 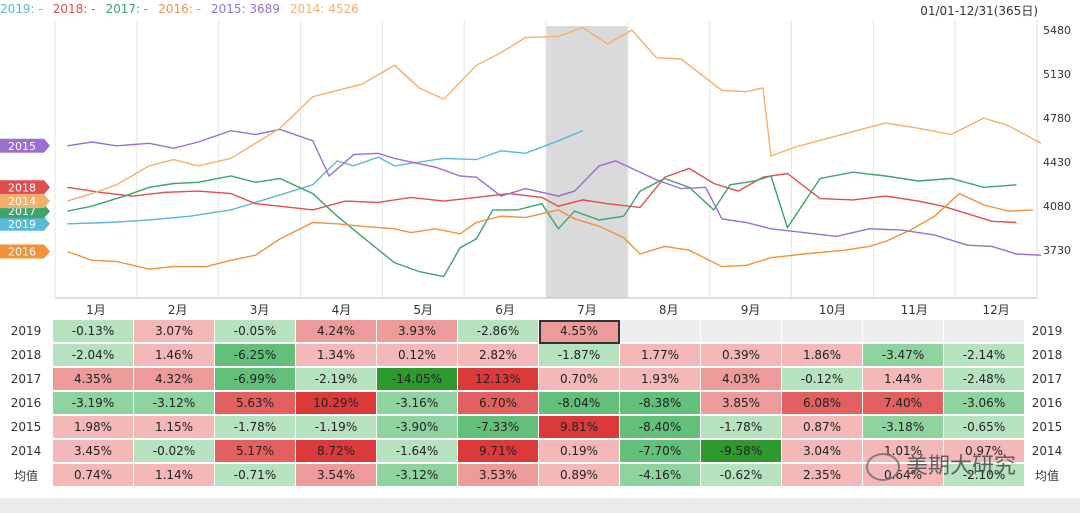 What do you see at coordinates (255, 380) in the screenshot?
I see `table-cell: -6.99%` at bounding box center [255, 380].